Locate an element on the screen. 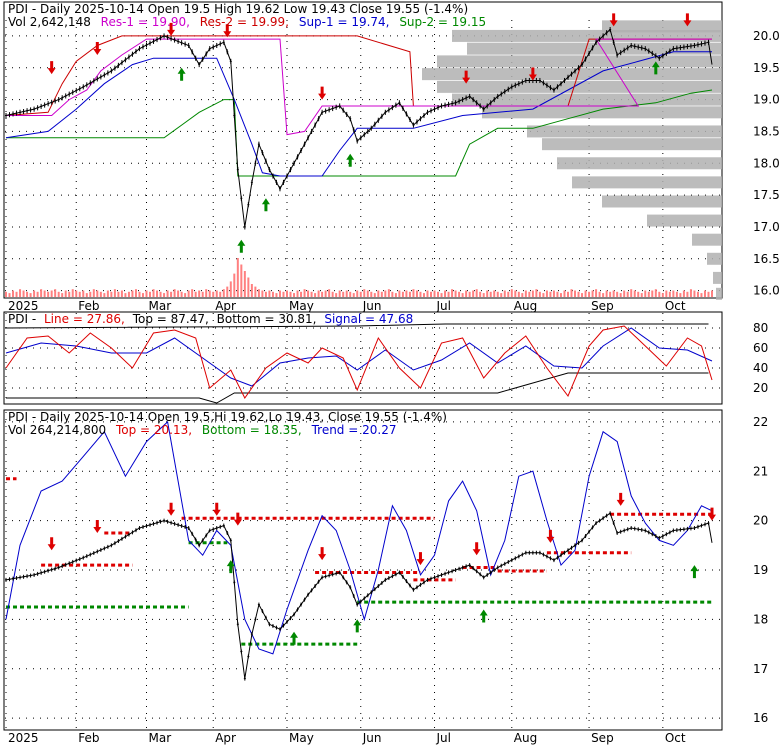  price-header-sup1: Sup-1 = 19.74, is located at coordinates (344, 22).